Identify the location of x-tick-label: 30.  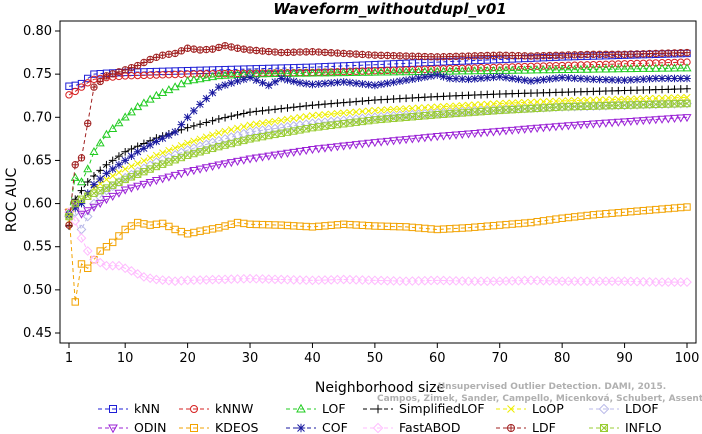
(250, 358).